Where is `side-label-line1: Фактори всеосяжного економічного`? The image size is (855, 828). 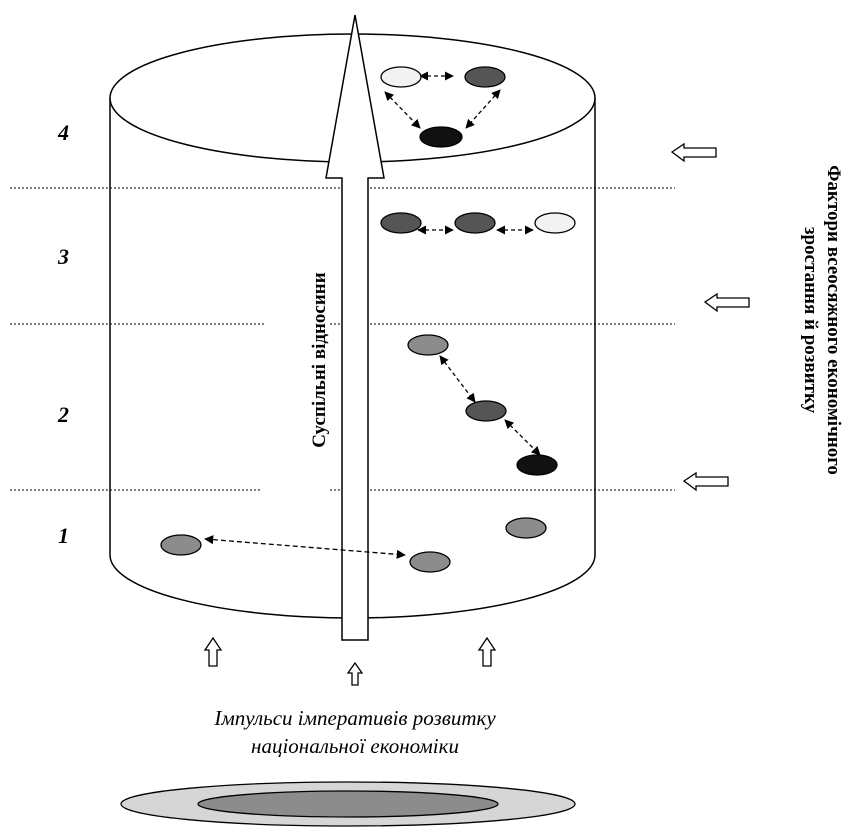
side-label-line1: Фактори всеосяжного економічного is located at coordinates (833, 320).